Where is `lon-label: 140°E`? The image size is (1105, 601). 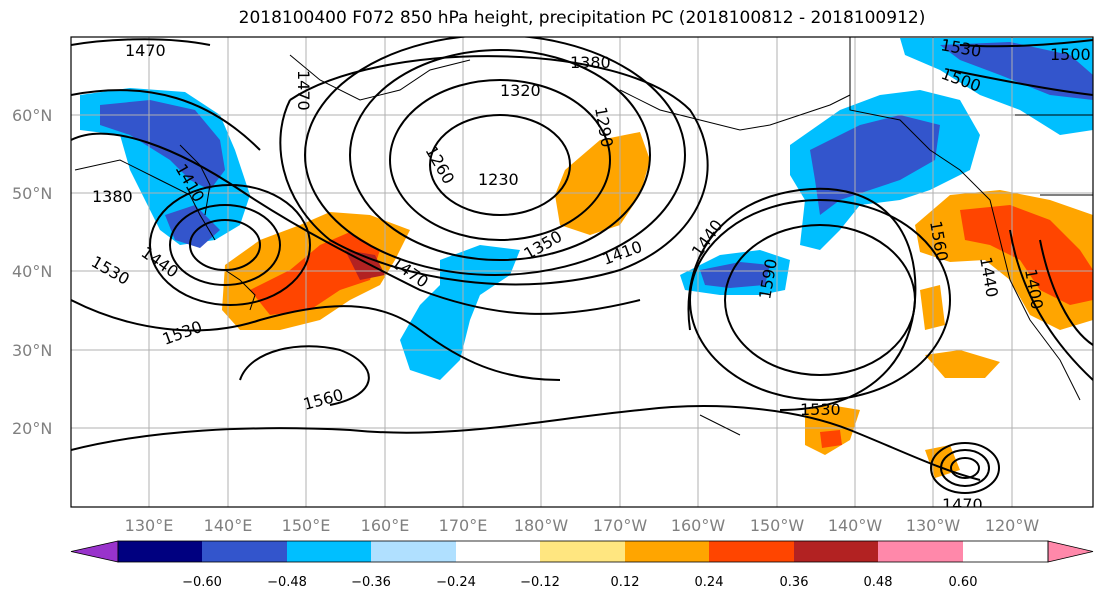 lon-label: 140°E is located at coordinates (228, 525).